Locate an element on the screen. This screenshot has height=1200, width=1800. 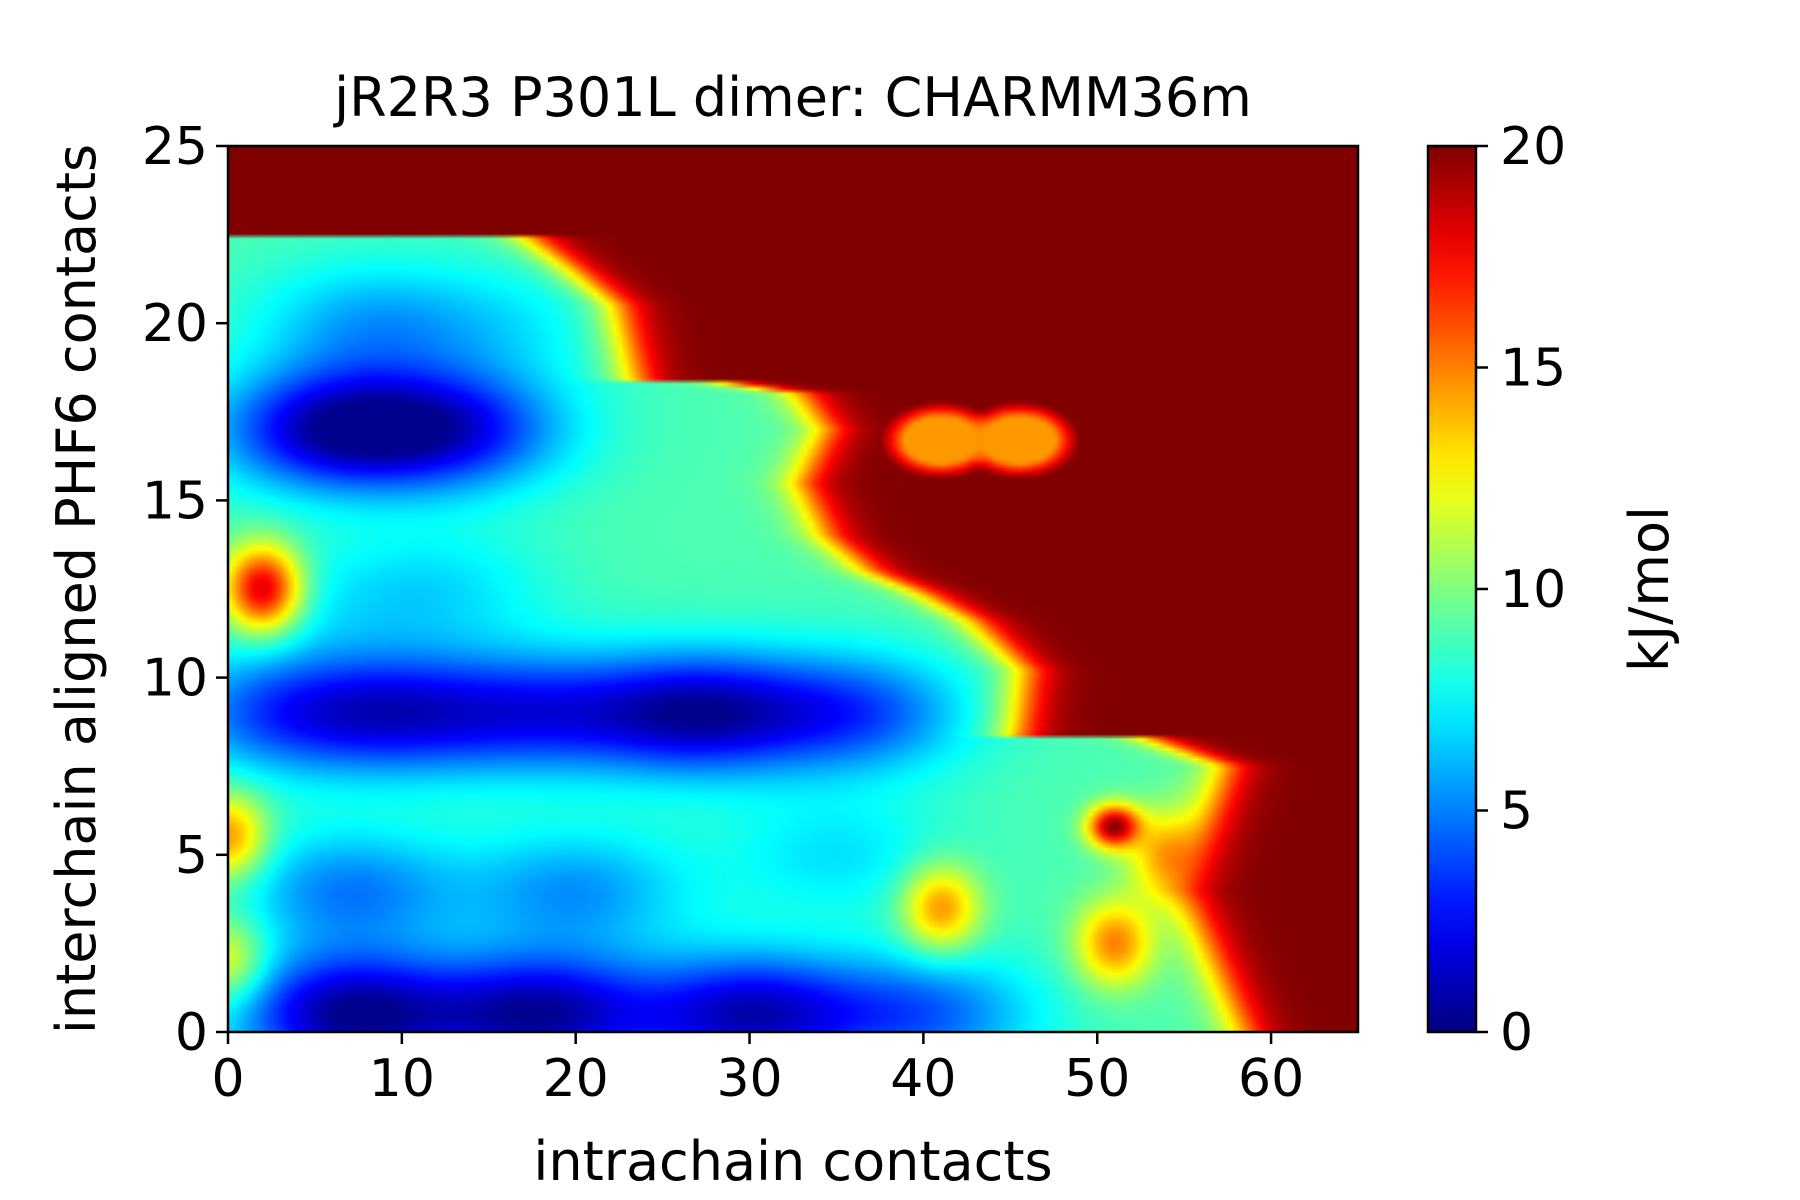
y-tick-label: 15 is located at coordinates (175, 501).